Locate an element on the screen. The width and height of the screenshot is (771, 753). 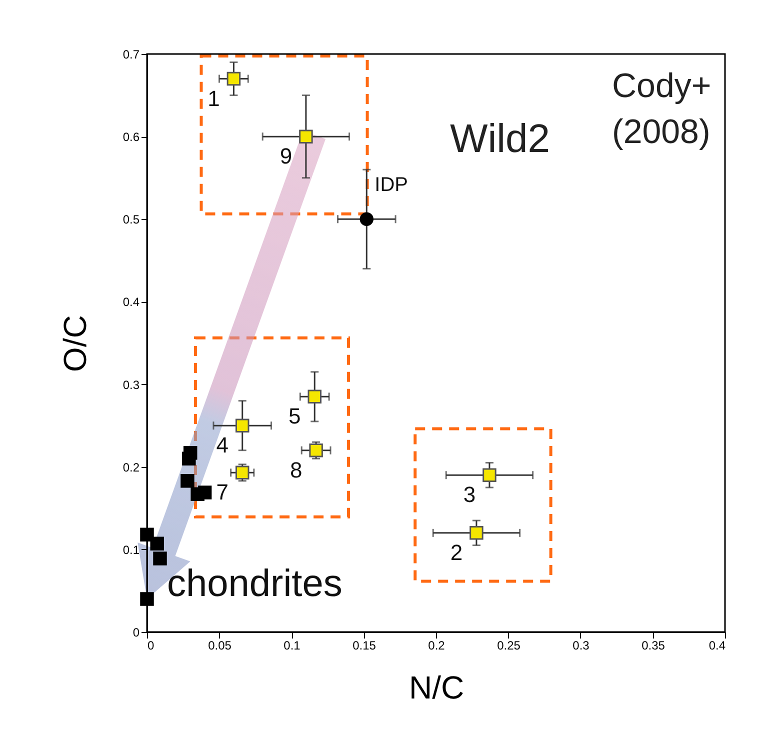
x-tick-label: 0.05 is located at coordinates (220, 645).